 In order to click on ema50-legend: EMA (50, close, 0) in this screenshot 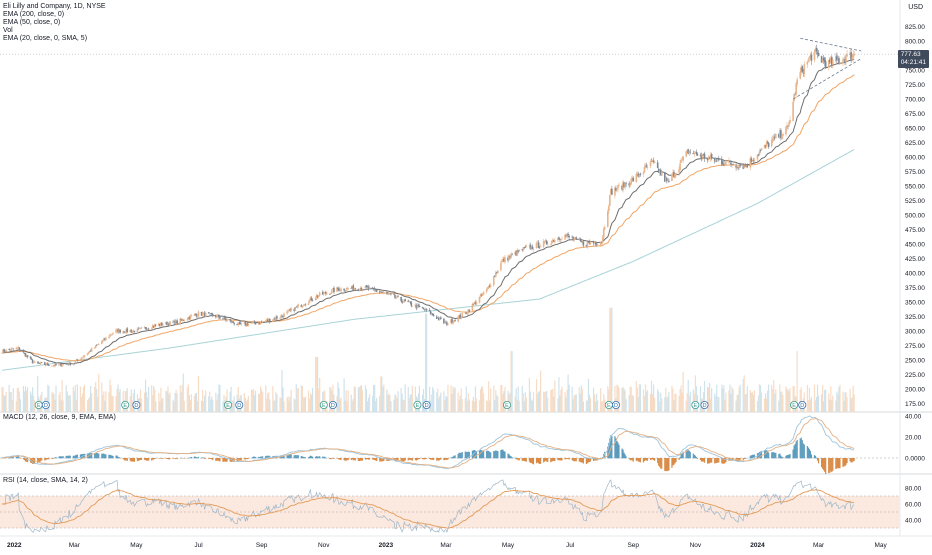, I will do `click(54, 23)`.